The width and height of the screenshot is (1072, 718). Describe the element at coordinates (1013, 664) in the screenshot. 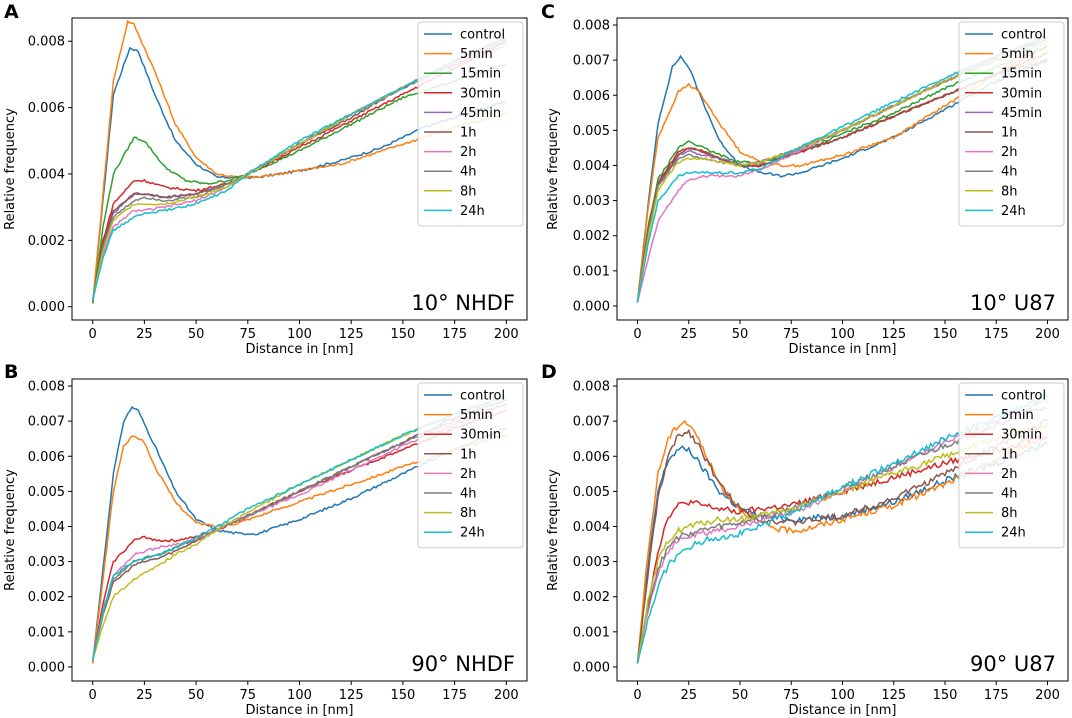

I see `panel-annotation: 90° U87` at that location.